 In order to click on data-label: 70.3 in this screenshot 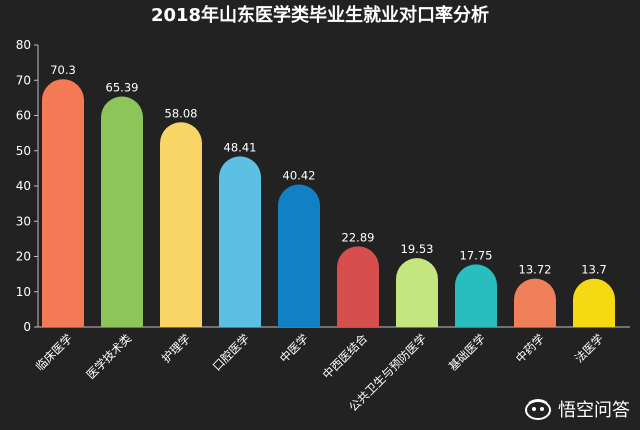, I will do `click(63, 70)`.